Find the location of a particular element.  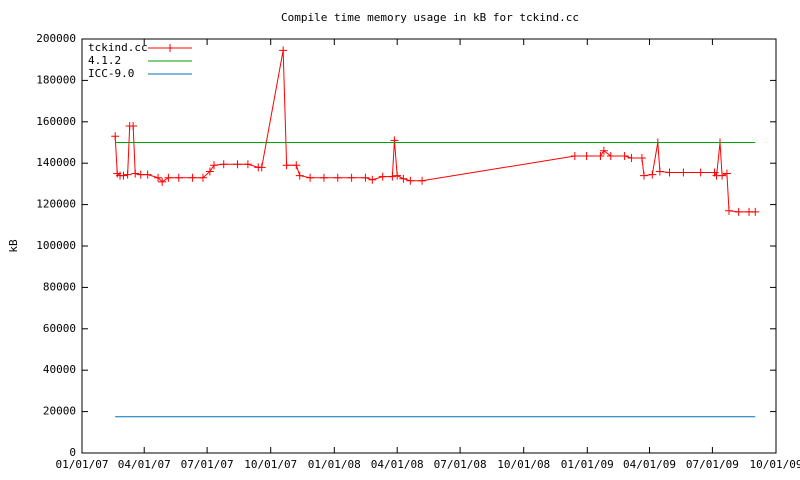

y-tick-label: 140000 is located at coordinates (56, 162).